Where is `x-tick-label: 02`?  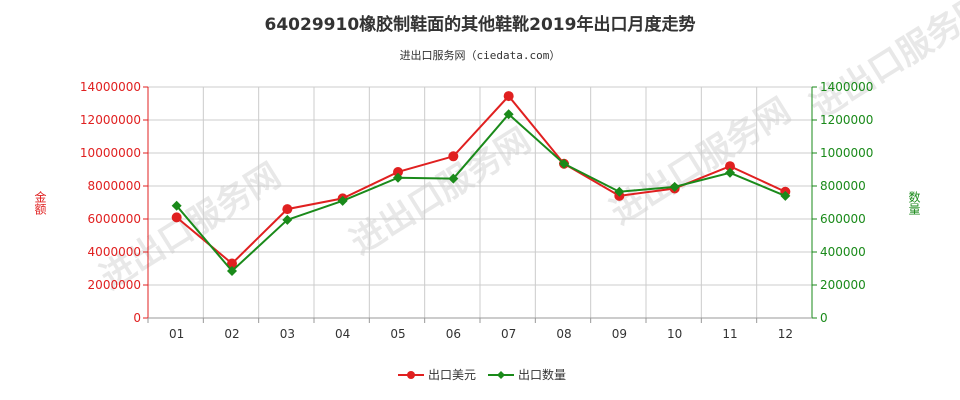 x-tick-label: 02 is located at coordinates (231, 334).